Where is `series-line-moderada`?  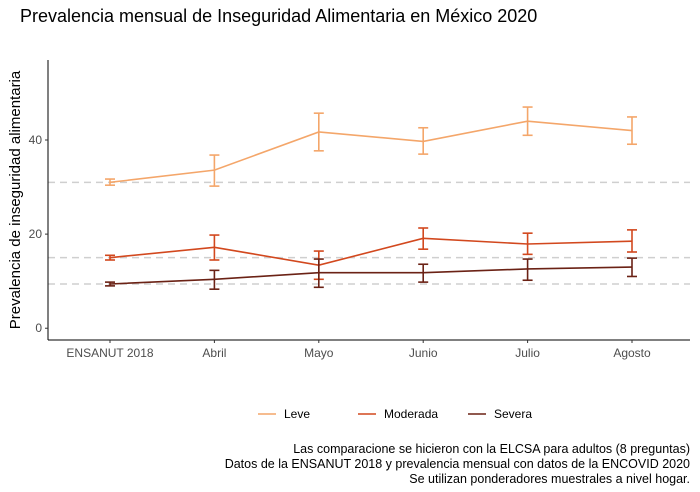 series-line-moderada is located at coordinates (371, 251).